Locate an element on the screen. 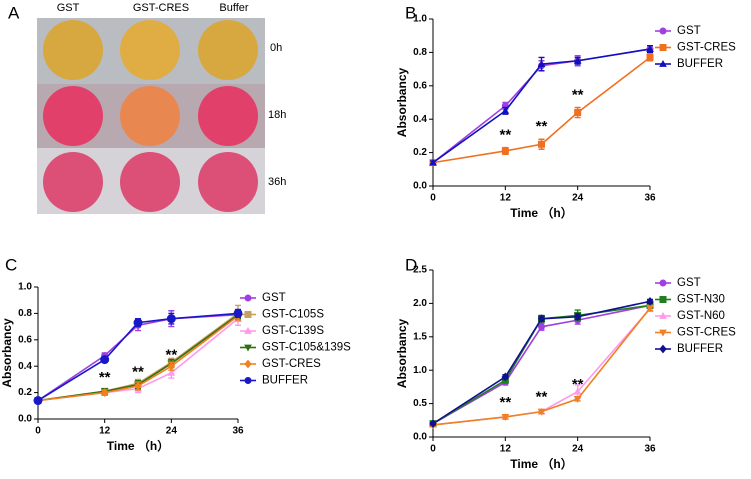  legend-label: GST-N60 is located at coordinates (701, 316).